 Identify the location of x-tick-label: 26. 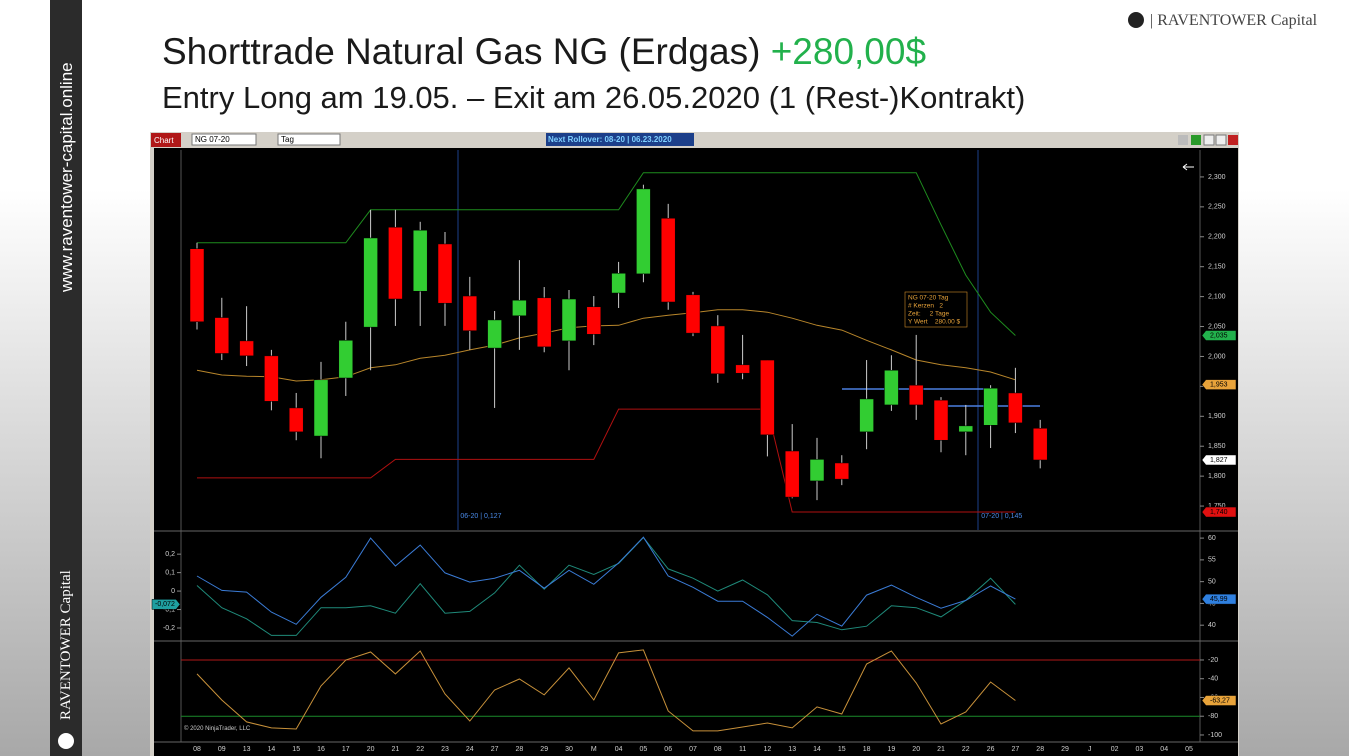
(991, 749).